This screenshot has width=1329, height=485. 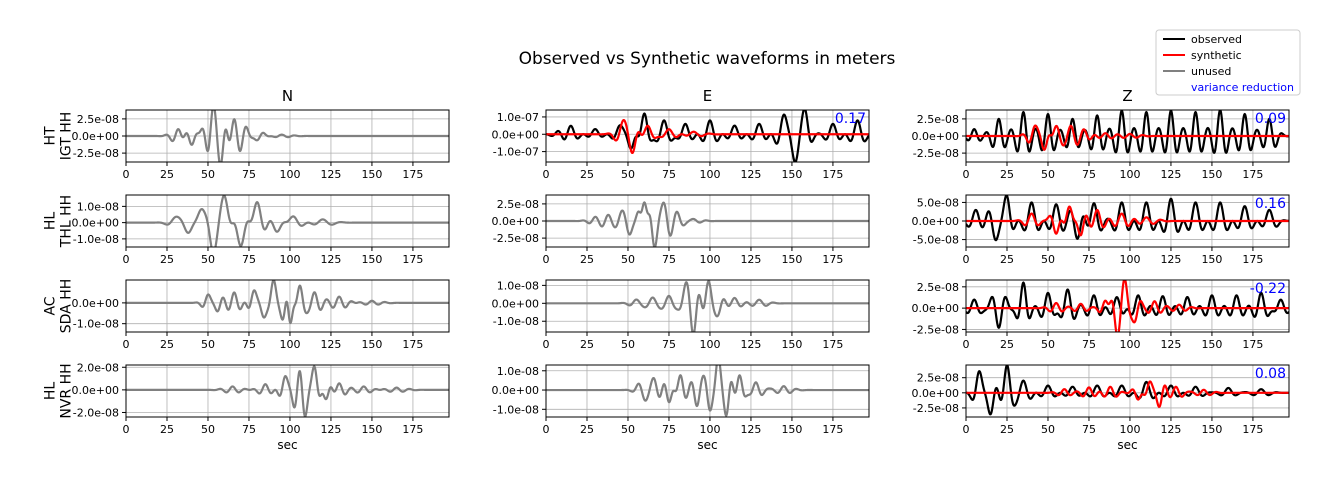 What do you see at coordinates (707, 96) in the screenshot?
I see `column-title-e: E` at bounding box center [707, 96].